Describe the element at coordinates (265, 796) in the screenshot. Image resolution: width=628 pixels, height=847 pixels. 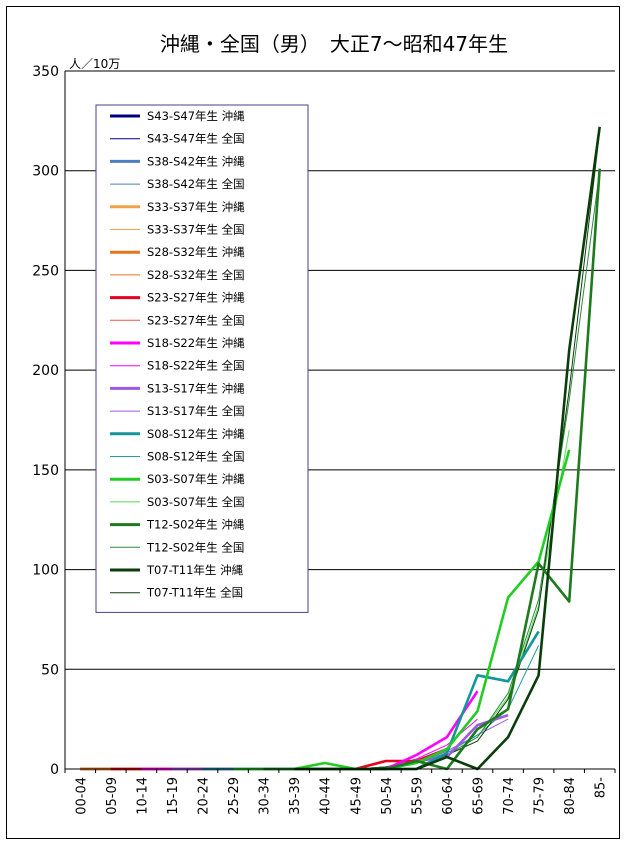
I see `x-tick-label: 30-34` at that location.